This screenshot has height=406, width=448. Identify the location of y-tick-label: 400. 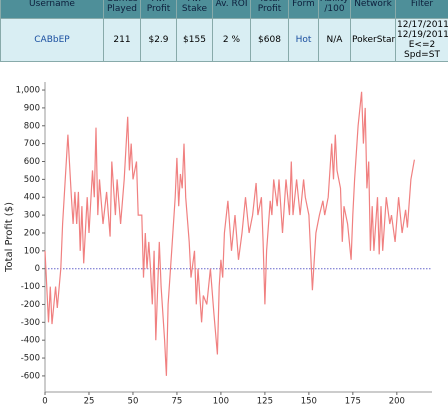
(32, 198).